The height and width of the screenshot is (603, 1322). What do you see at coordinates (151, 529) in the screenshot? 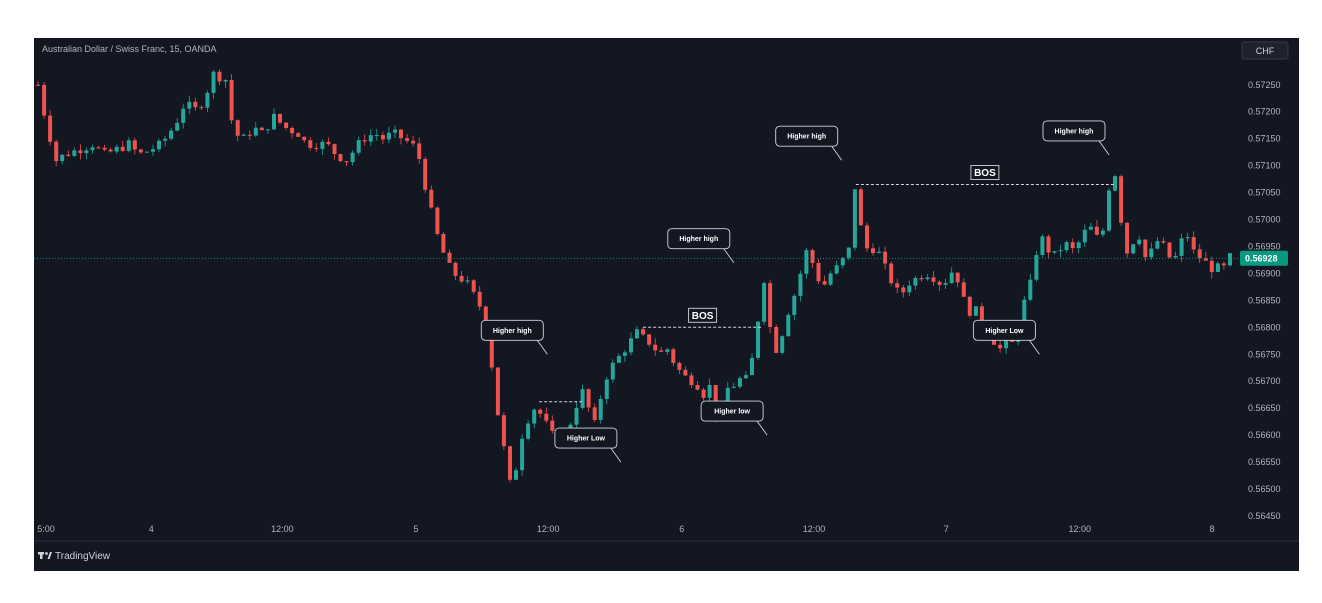
I see `x-tick-label: 4` at bounding box center [151, 529].